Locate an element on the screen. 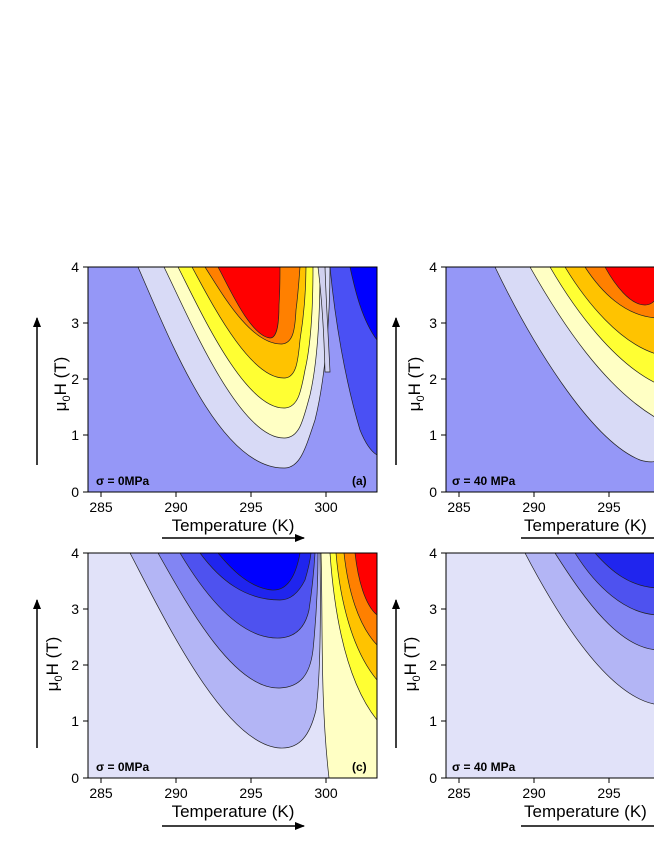 This screenshot has width=654, height=846. panel-c-label: (c) is located at coordinates (359, 767).